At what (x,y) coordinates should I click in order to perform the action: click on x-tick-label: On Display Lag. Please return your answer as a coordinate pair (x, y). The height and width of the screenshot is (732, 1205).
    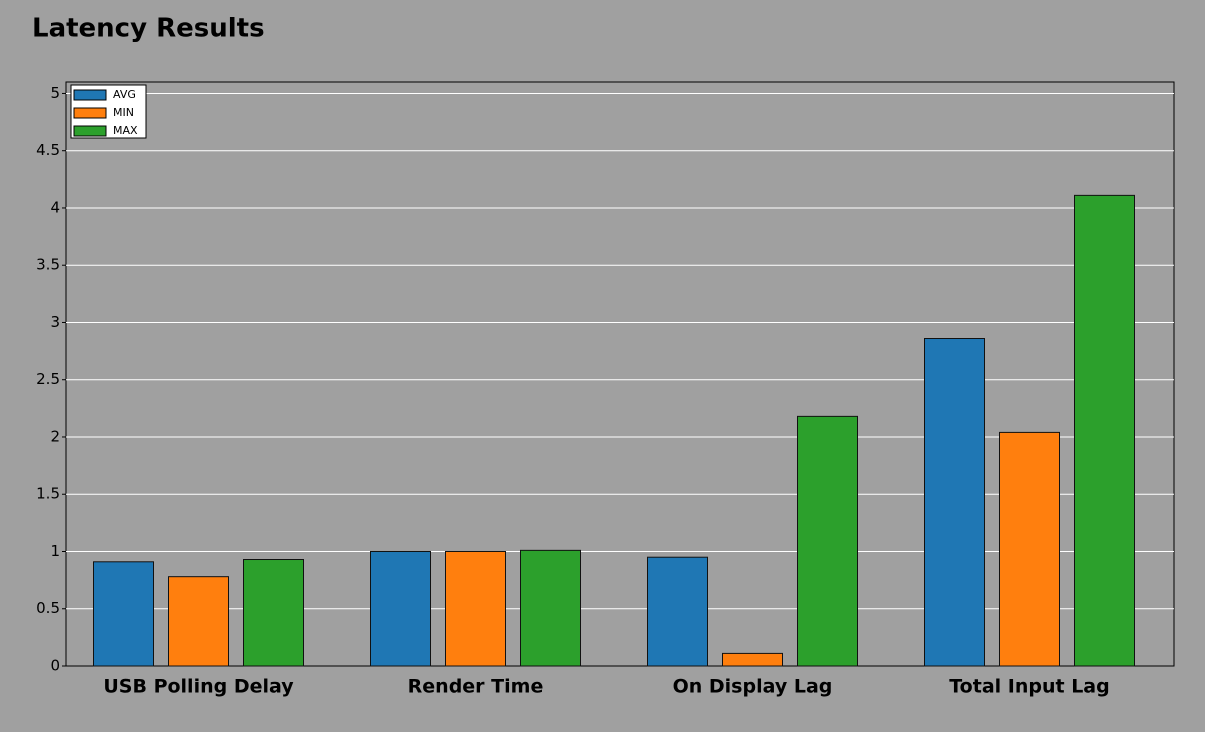
    Looking at the image, I should click on (753, 687).